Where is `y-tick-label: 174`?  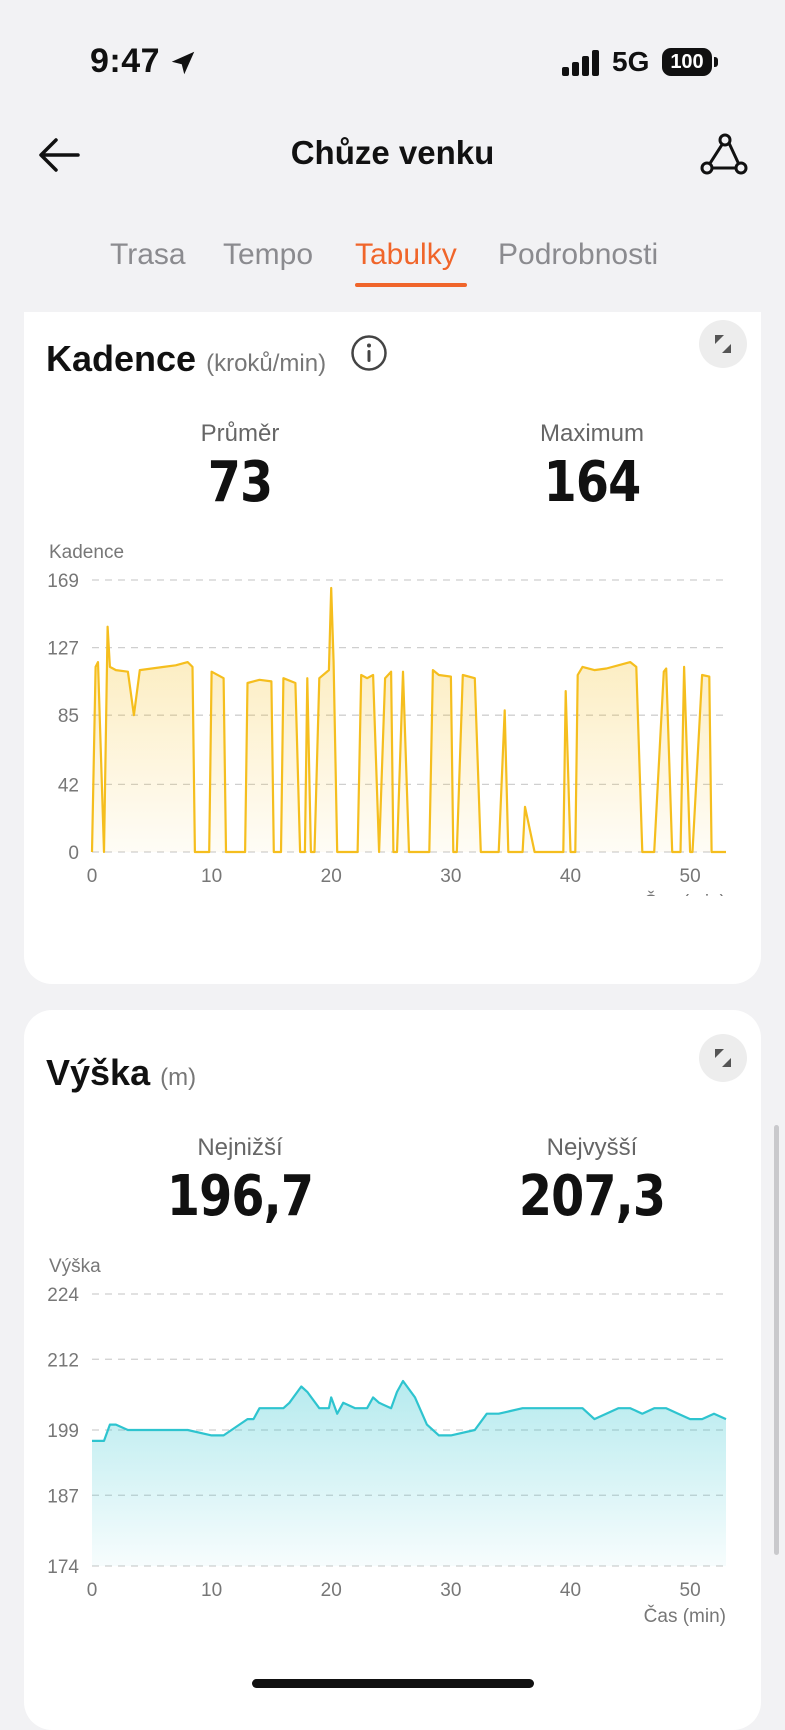
y-tick-label: 174 is located at coordinates (63, 1567).